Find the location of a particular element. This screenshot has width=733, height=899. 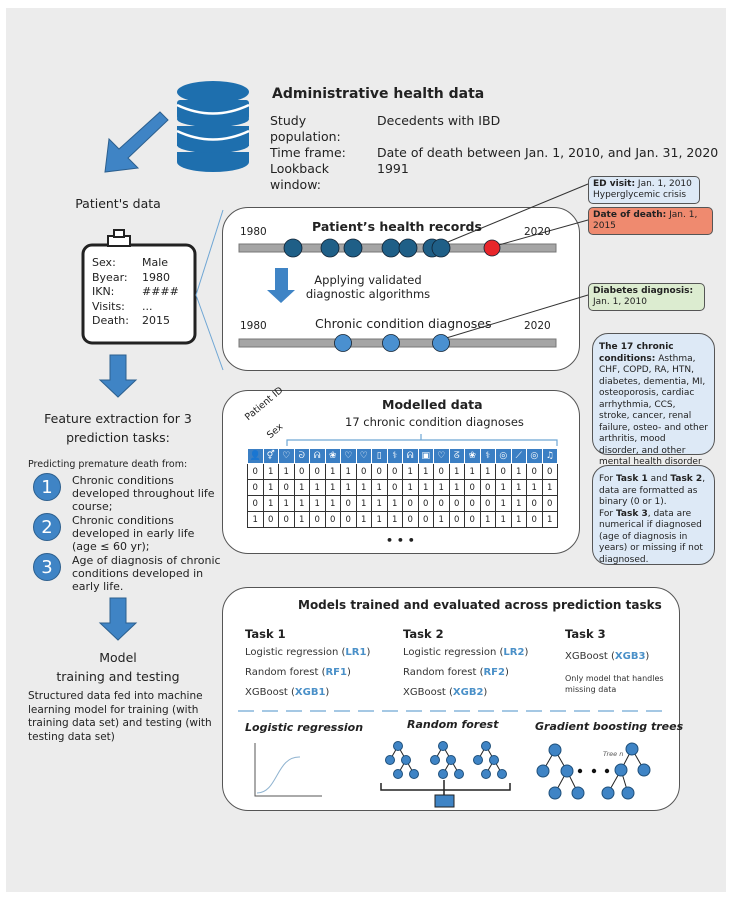

music-icon: ♫ is located at coordinates (549, 456).